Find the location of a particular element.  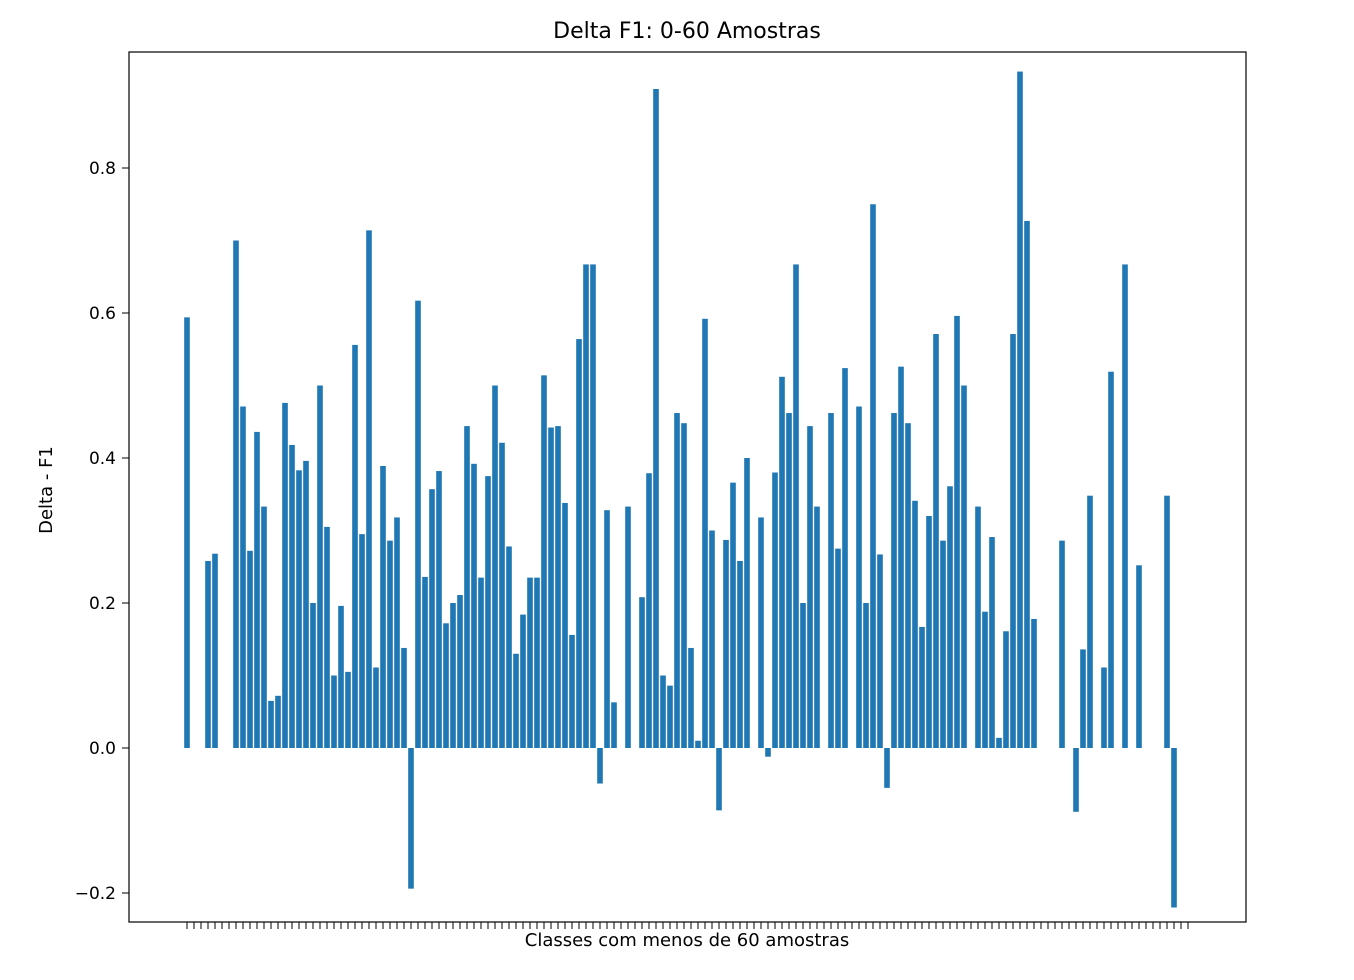

y-tick-label: 0.6 is located at coordinates (102, 314).